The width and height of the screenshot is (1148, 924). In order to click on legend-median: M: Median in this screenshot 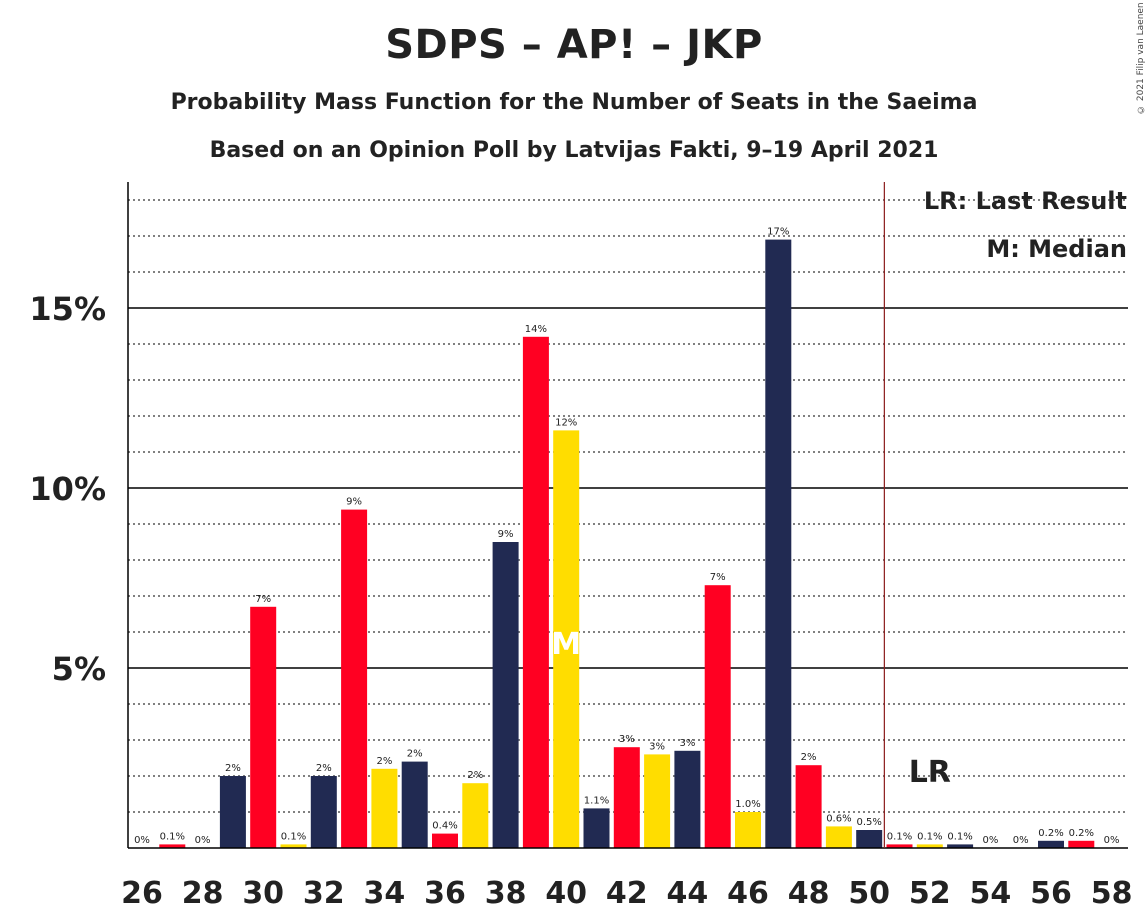, I will do `click(1056, 249)`.